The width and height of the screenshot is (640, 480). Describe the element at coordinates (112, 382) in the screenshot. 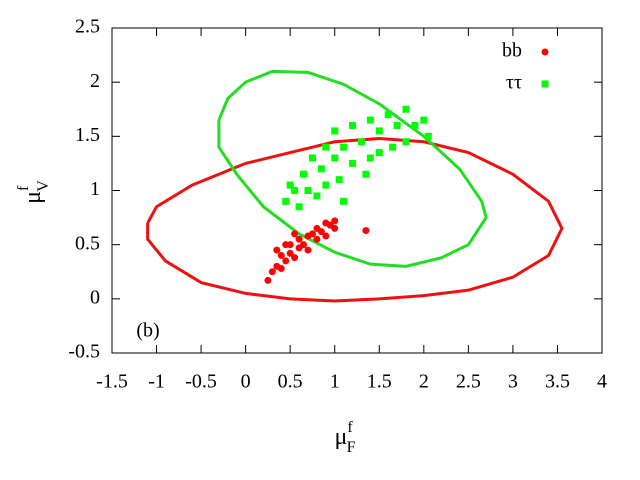

I see `x-tick-label: -1.5` at that location.